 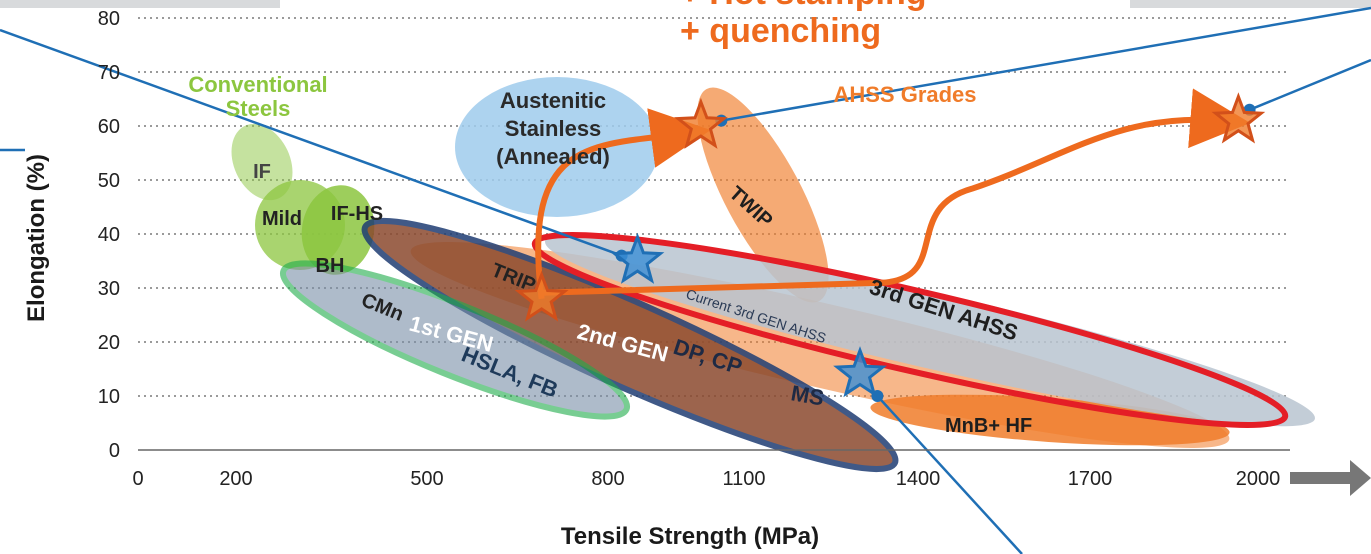 I want to click on if-region, so click(x=262, y=162).